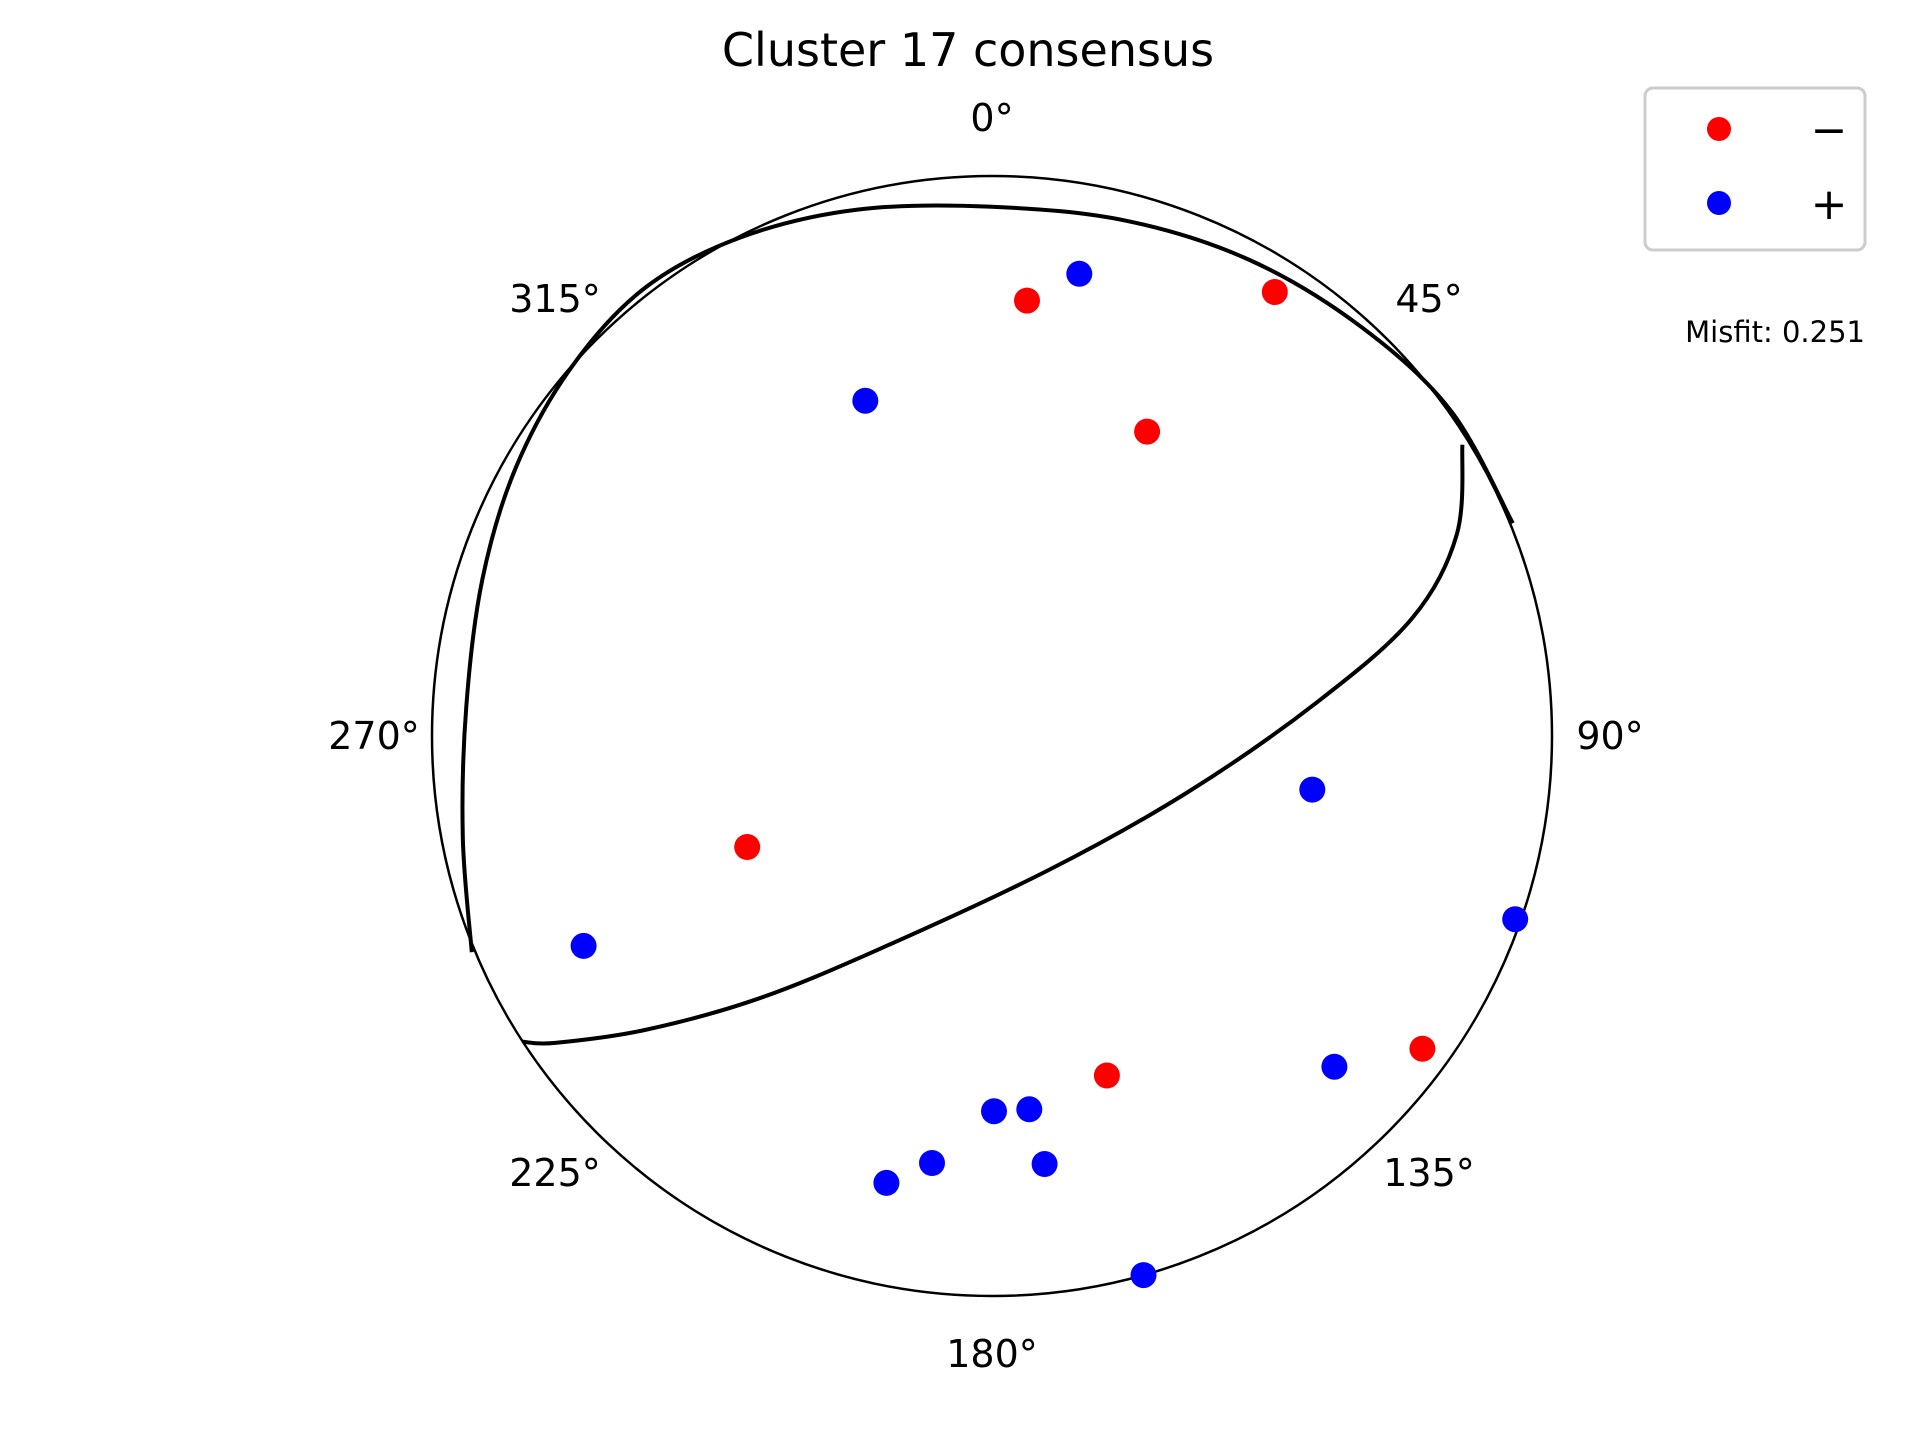 The width and height of the screenshot is (1920, 1440). I want to click on legend-frame, so click(1755, 169).